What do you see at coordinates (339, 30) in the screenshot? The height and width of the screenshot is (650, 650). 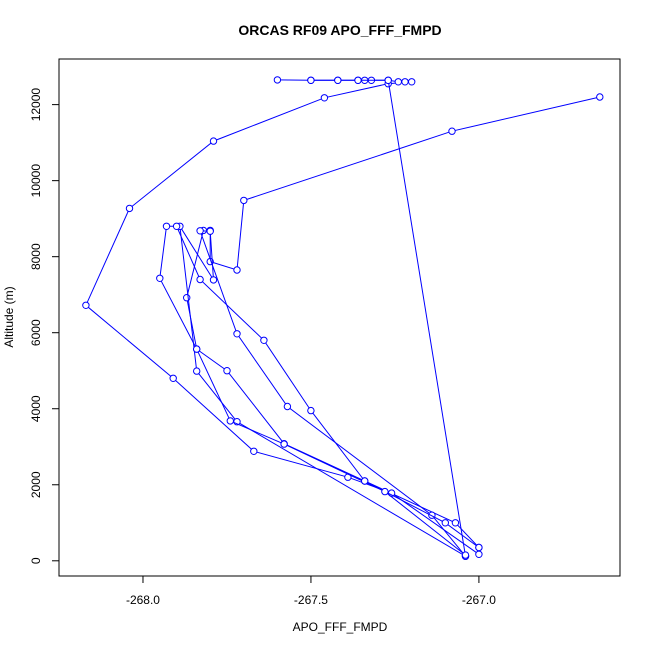 I see `chart-title: ORCAS RF09 APO_FFF_FMPD` at bounding box center [339, 30].